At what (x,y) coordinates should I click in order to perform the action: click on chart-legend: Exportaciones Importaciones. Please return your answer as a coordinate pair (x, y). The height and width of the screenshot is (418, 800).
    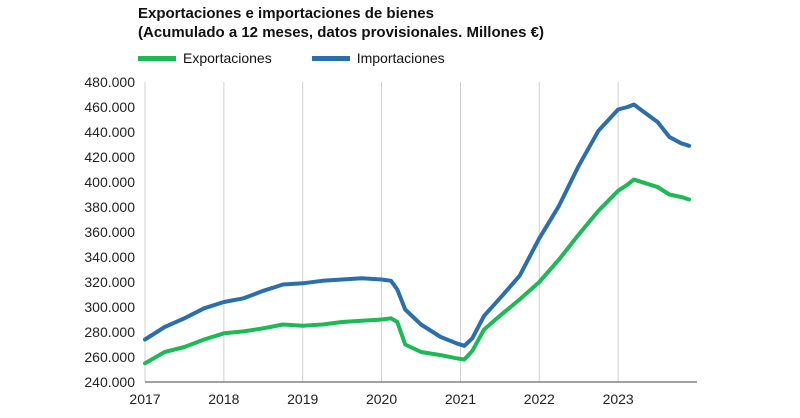
    Looking at the image, I should click on (311, 58).